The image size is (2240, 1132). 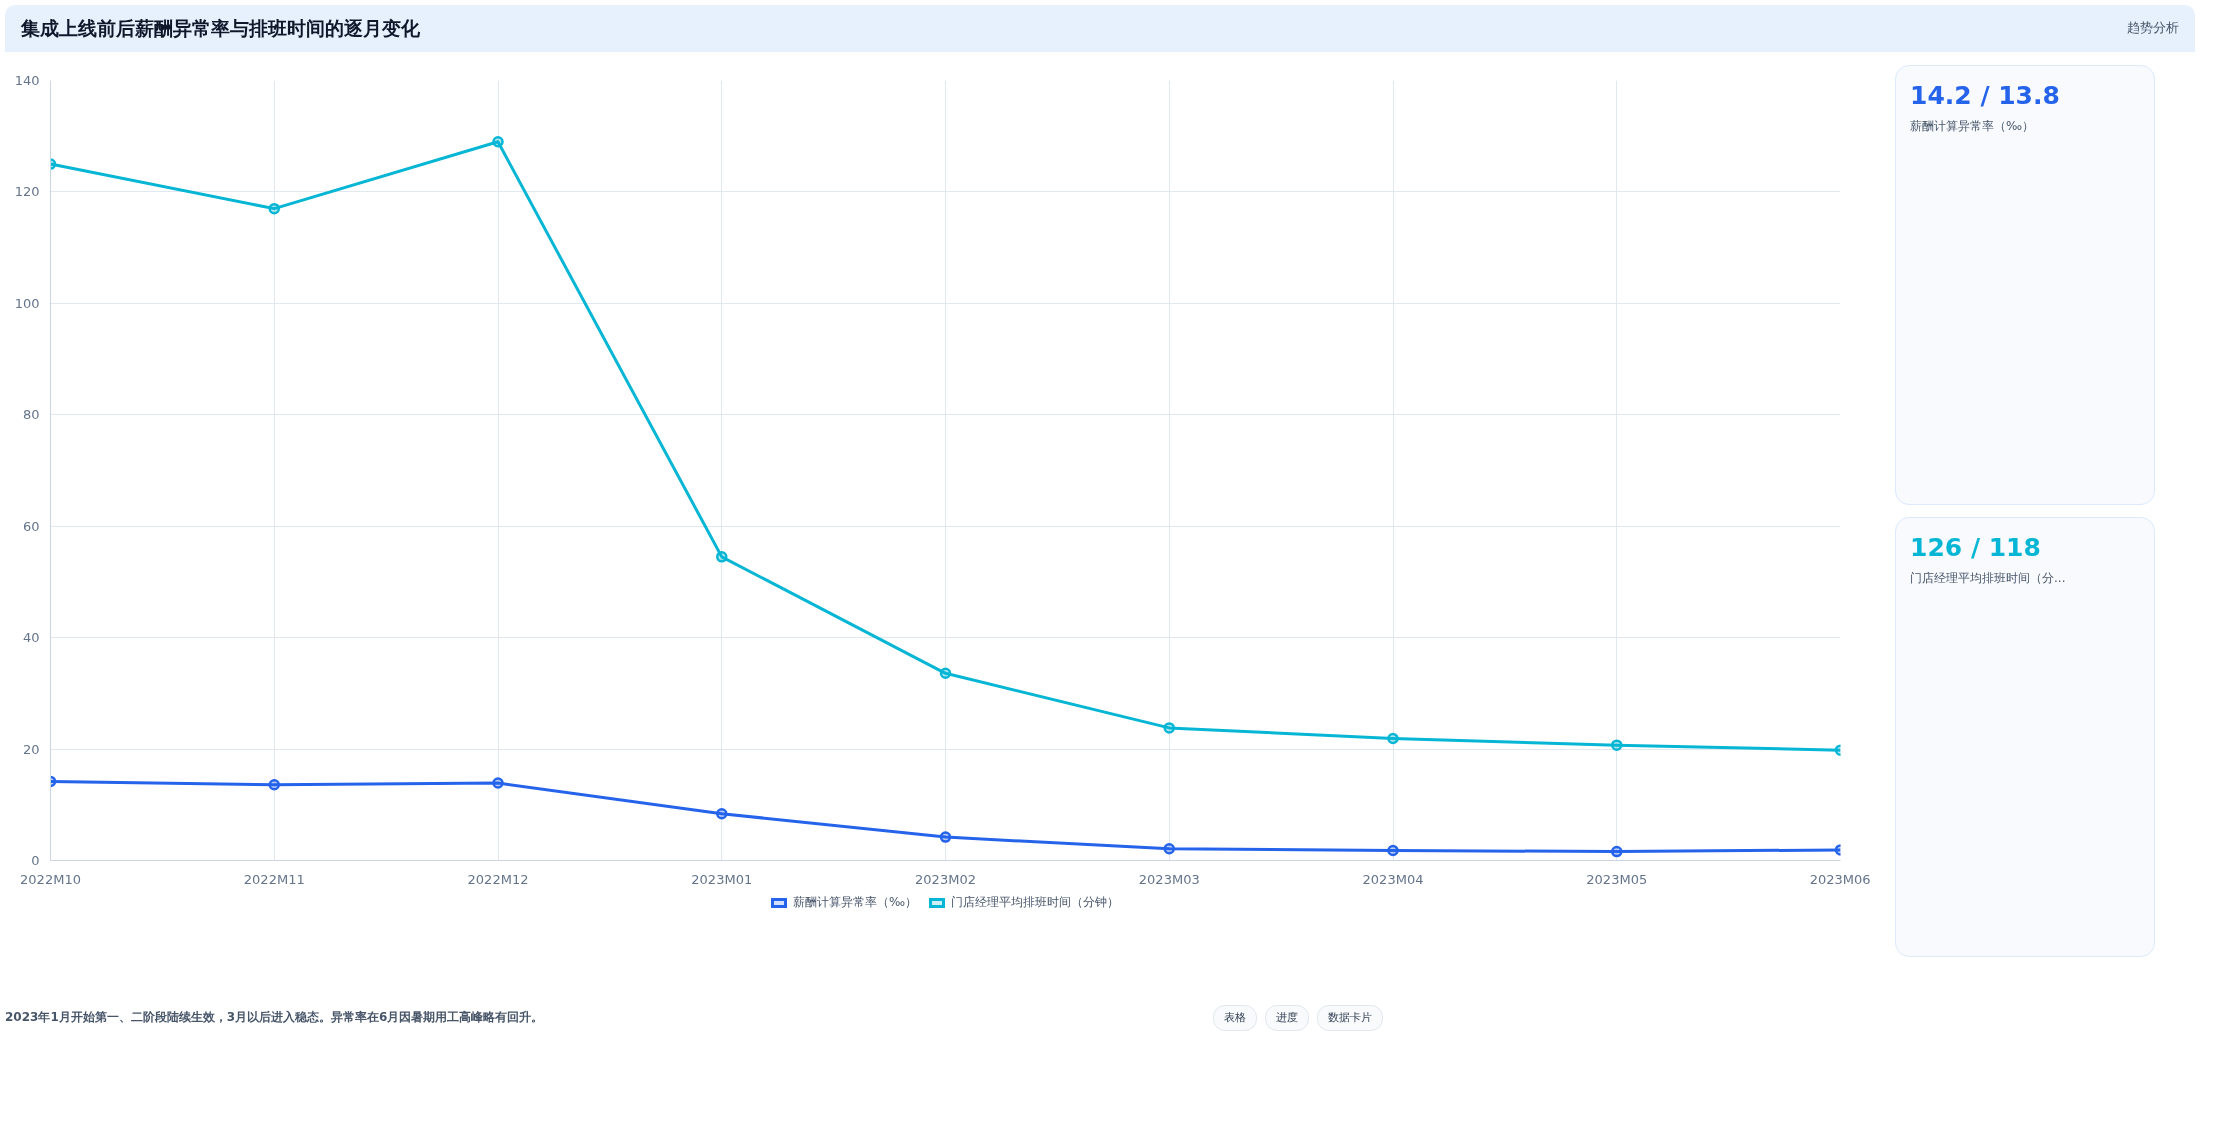 What do you see at coordinates (1350, 1018) in the screenshot?
I see `text: 数据卡片` at bounding box center [1350, 1018].